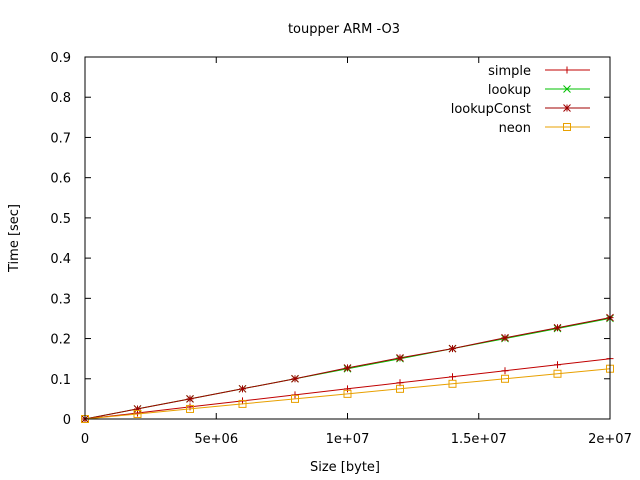 Image resolution: width=640 pixels, height=480 pixels. I want to click on legend-label: lookup, so click(509, 90).